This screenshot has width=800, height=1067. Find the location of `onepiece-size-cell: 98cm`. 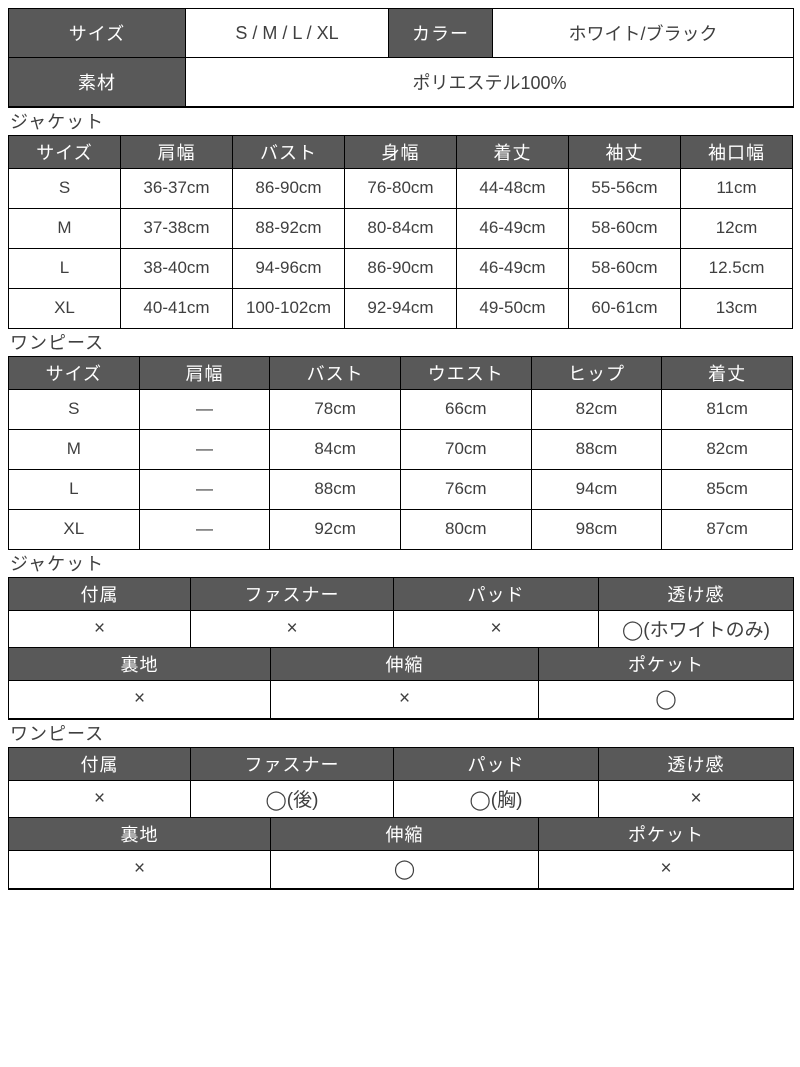

onepiece-size-cell: 98cm is located at coordinates (596, 529).